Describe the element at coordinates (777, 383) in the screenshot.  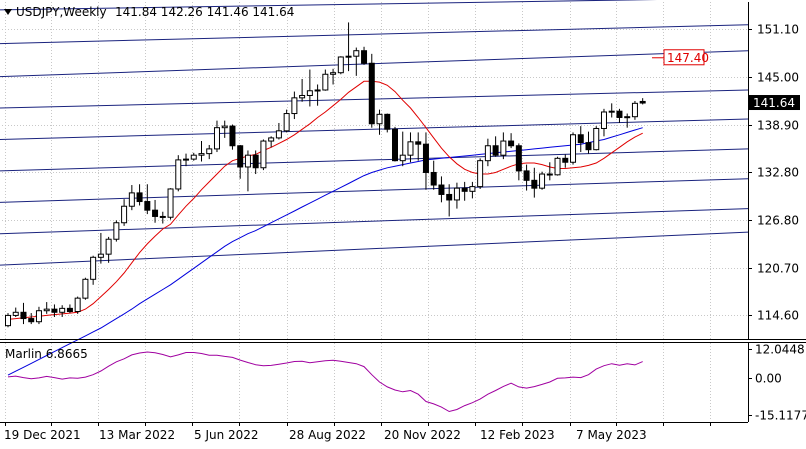
I see `oscillator-axis: 12.0448 0.00 -15.1177` at that location.